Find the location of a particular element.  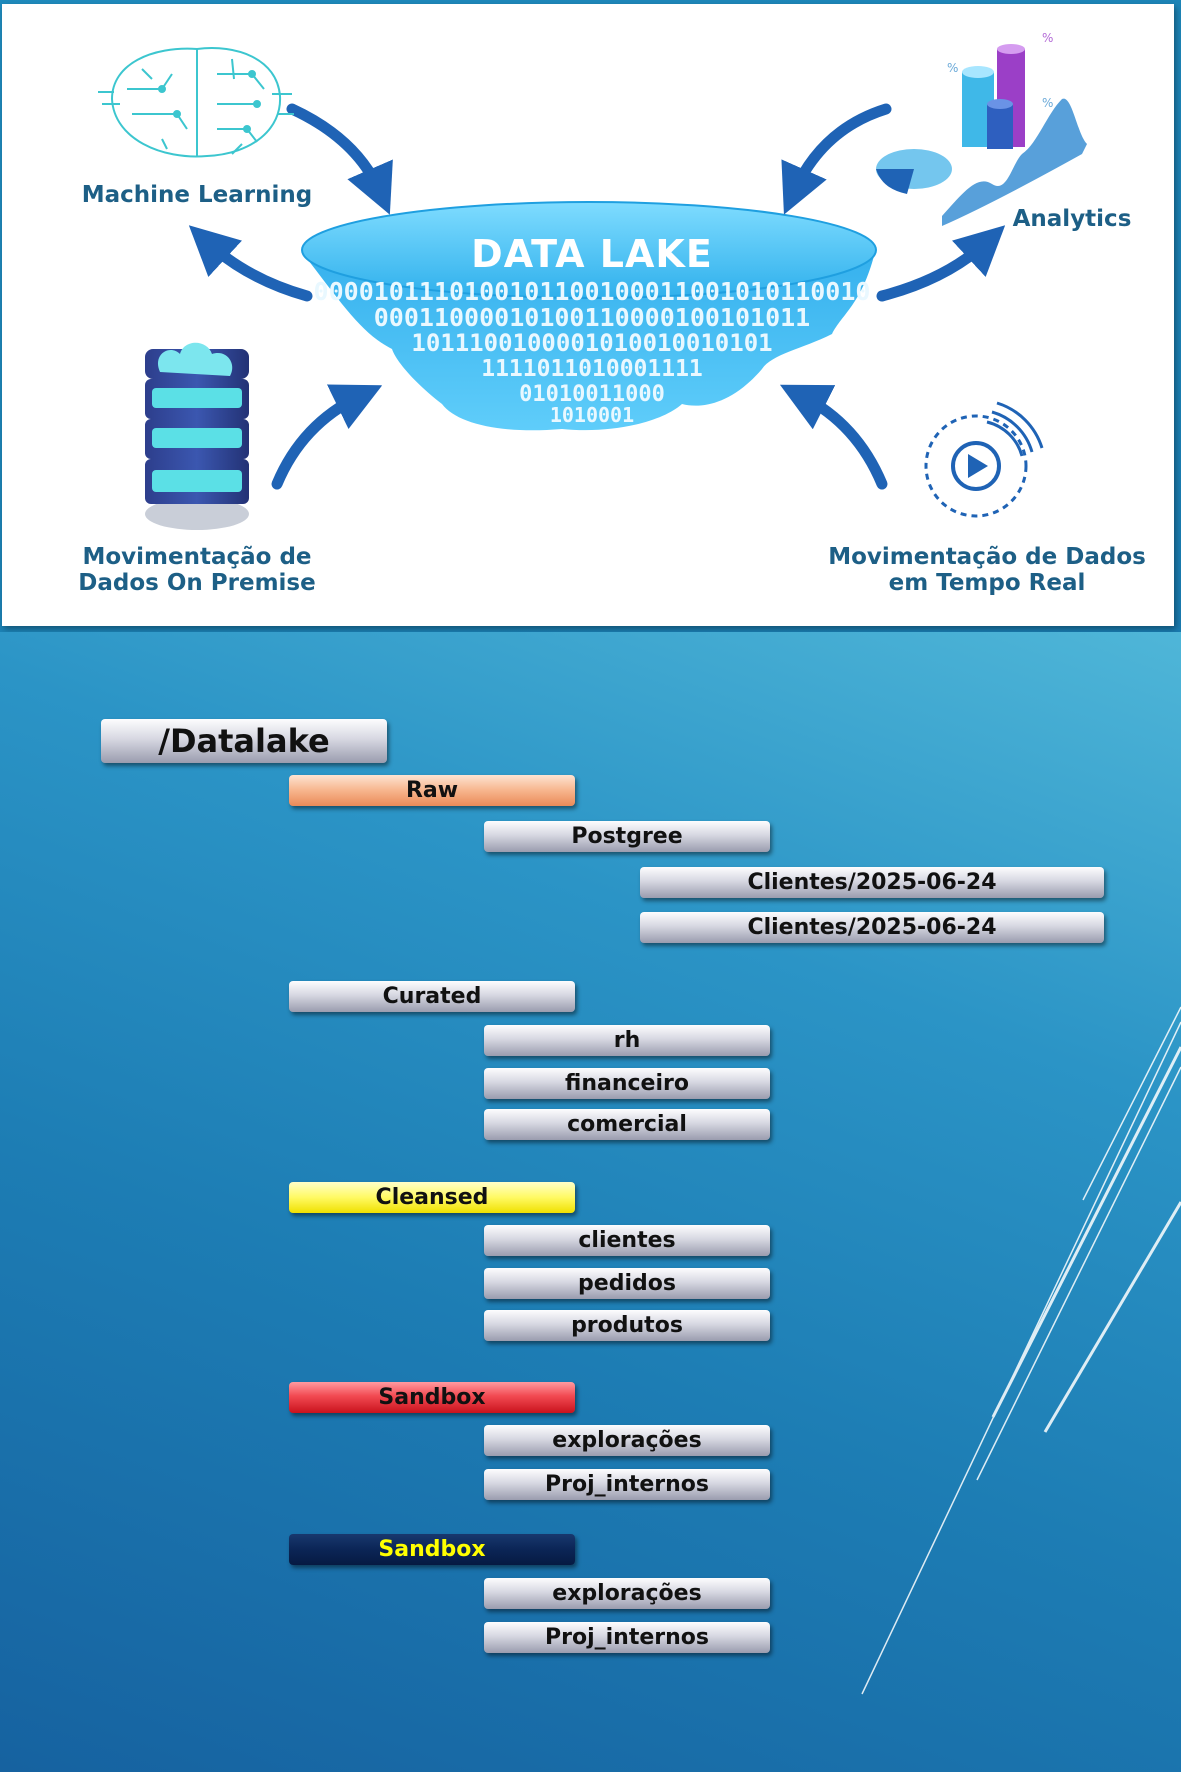

caption-on-premise-line1: Movimentação de is located at coordinates (197, 557).